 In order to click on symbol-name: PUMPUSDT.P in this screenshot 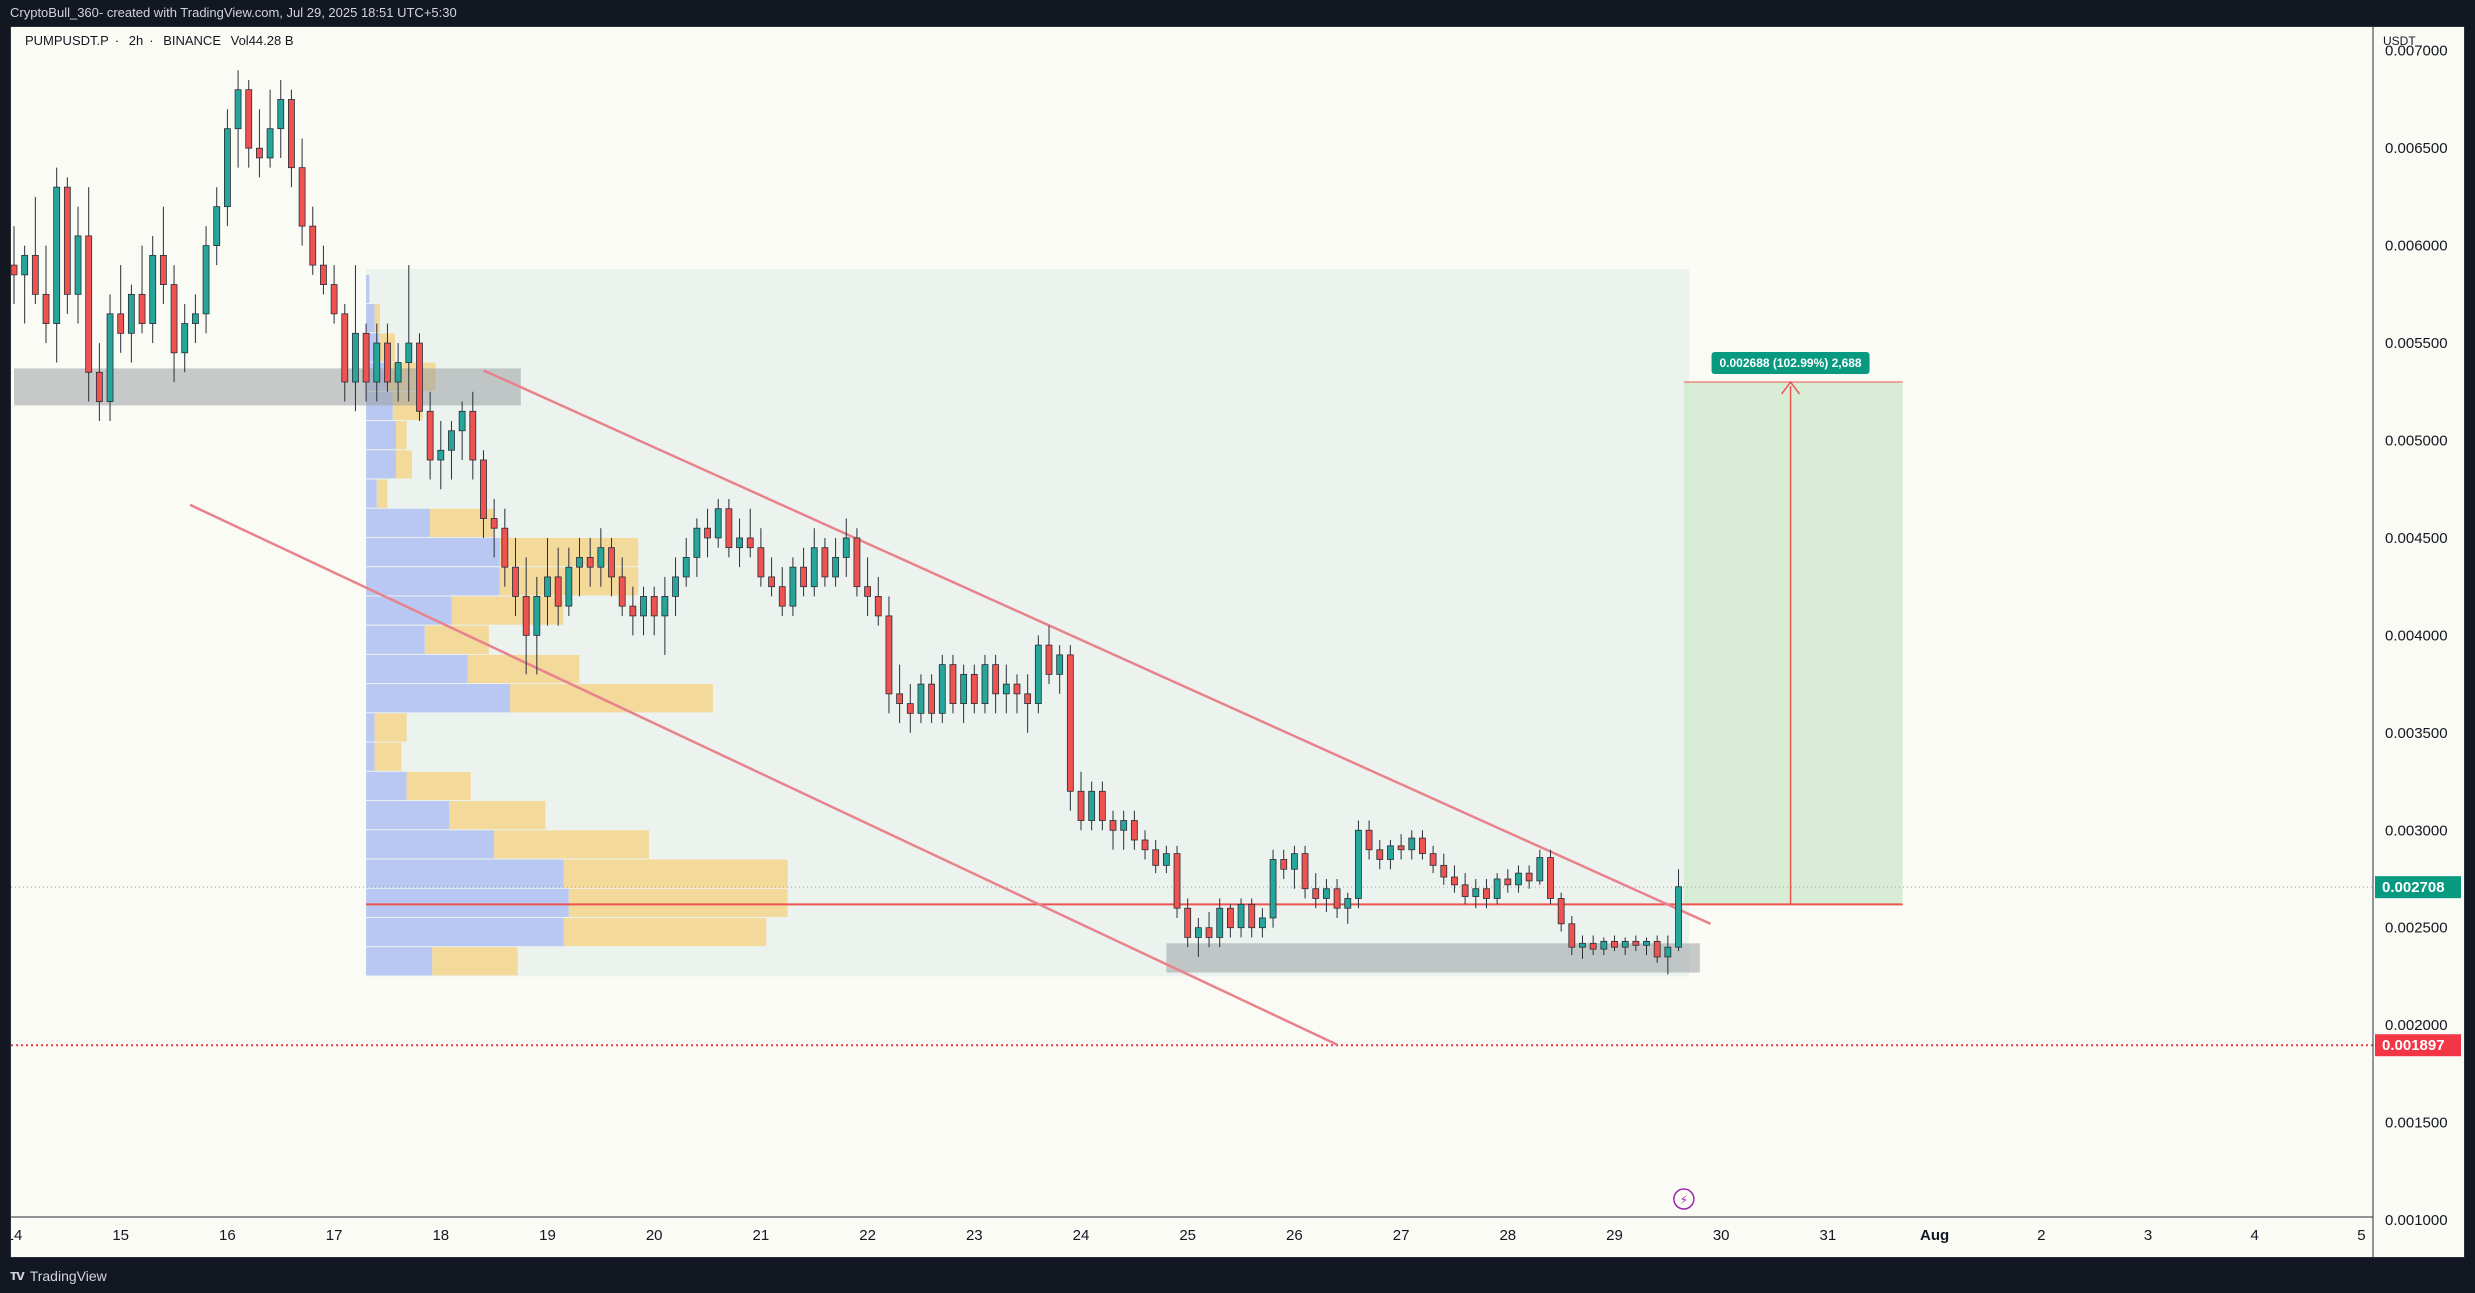, I will do `click(67, 40)`.